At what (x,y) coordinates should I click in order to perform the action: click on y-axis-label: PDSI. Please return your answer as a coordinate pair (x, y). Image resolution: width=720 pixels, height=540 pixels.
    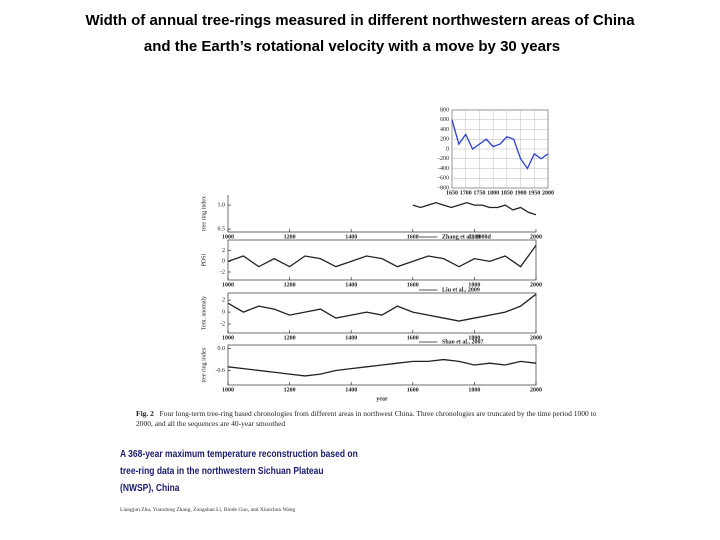
    Looking at the image, I should click on (204, 259).